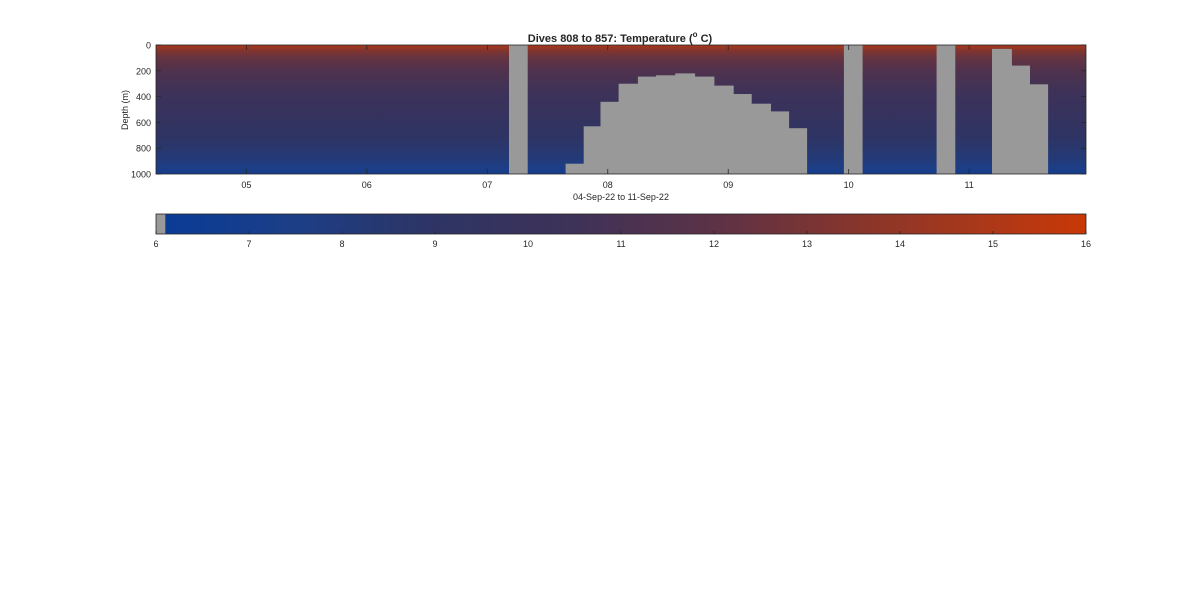  I want to click on x-tick-label: 05, so click(246, 185).